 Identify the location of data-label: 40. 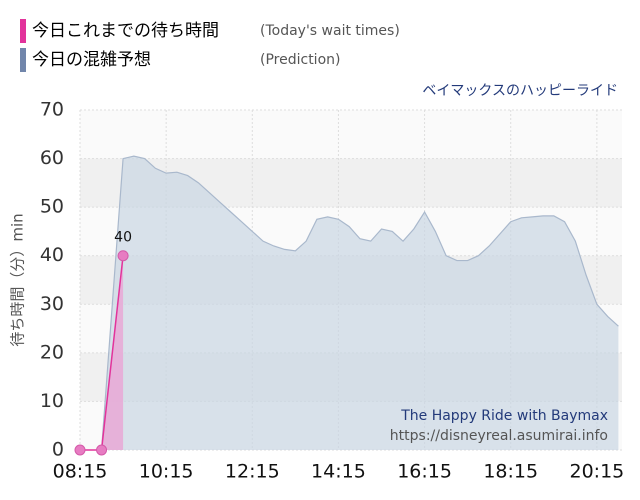
(123, 238).